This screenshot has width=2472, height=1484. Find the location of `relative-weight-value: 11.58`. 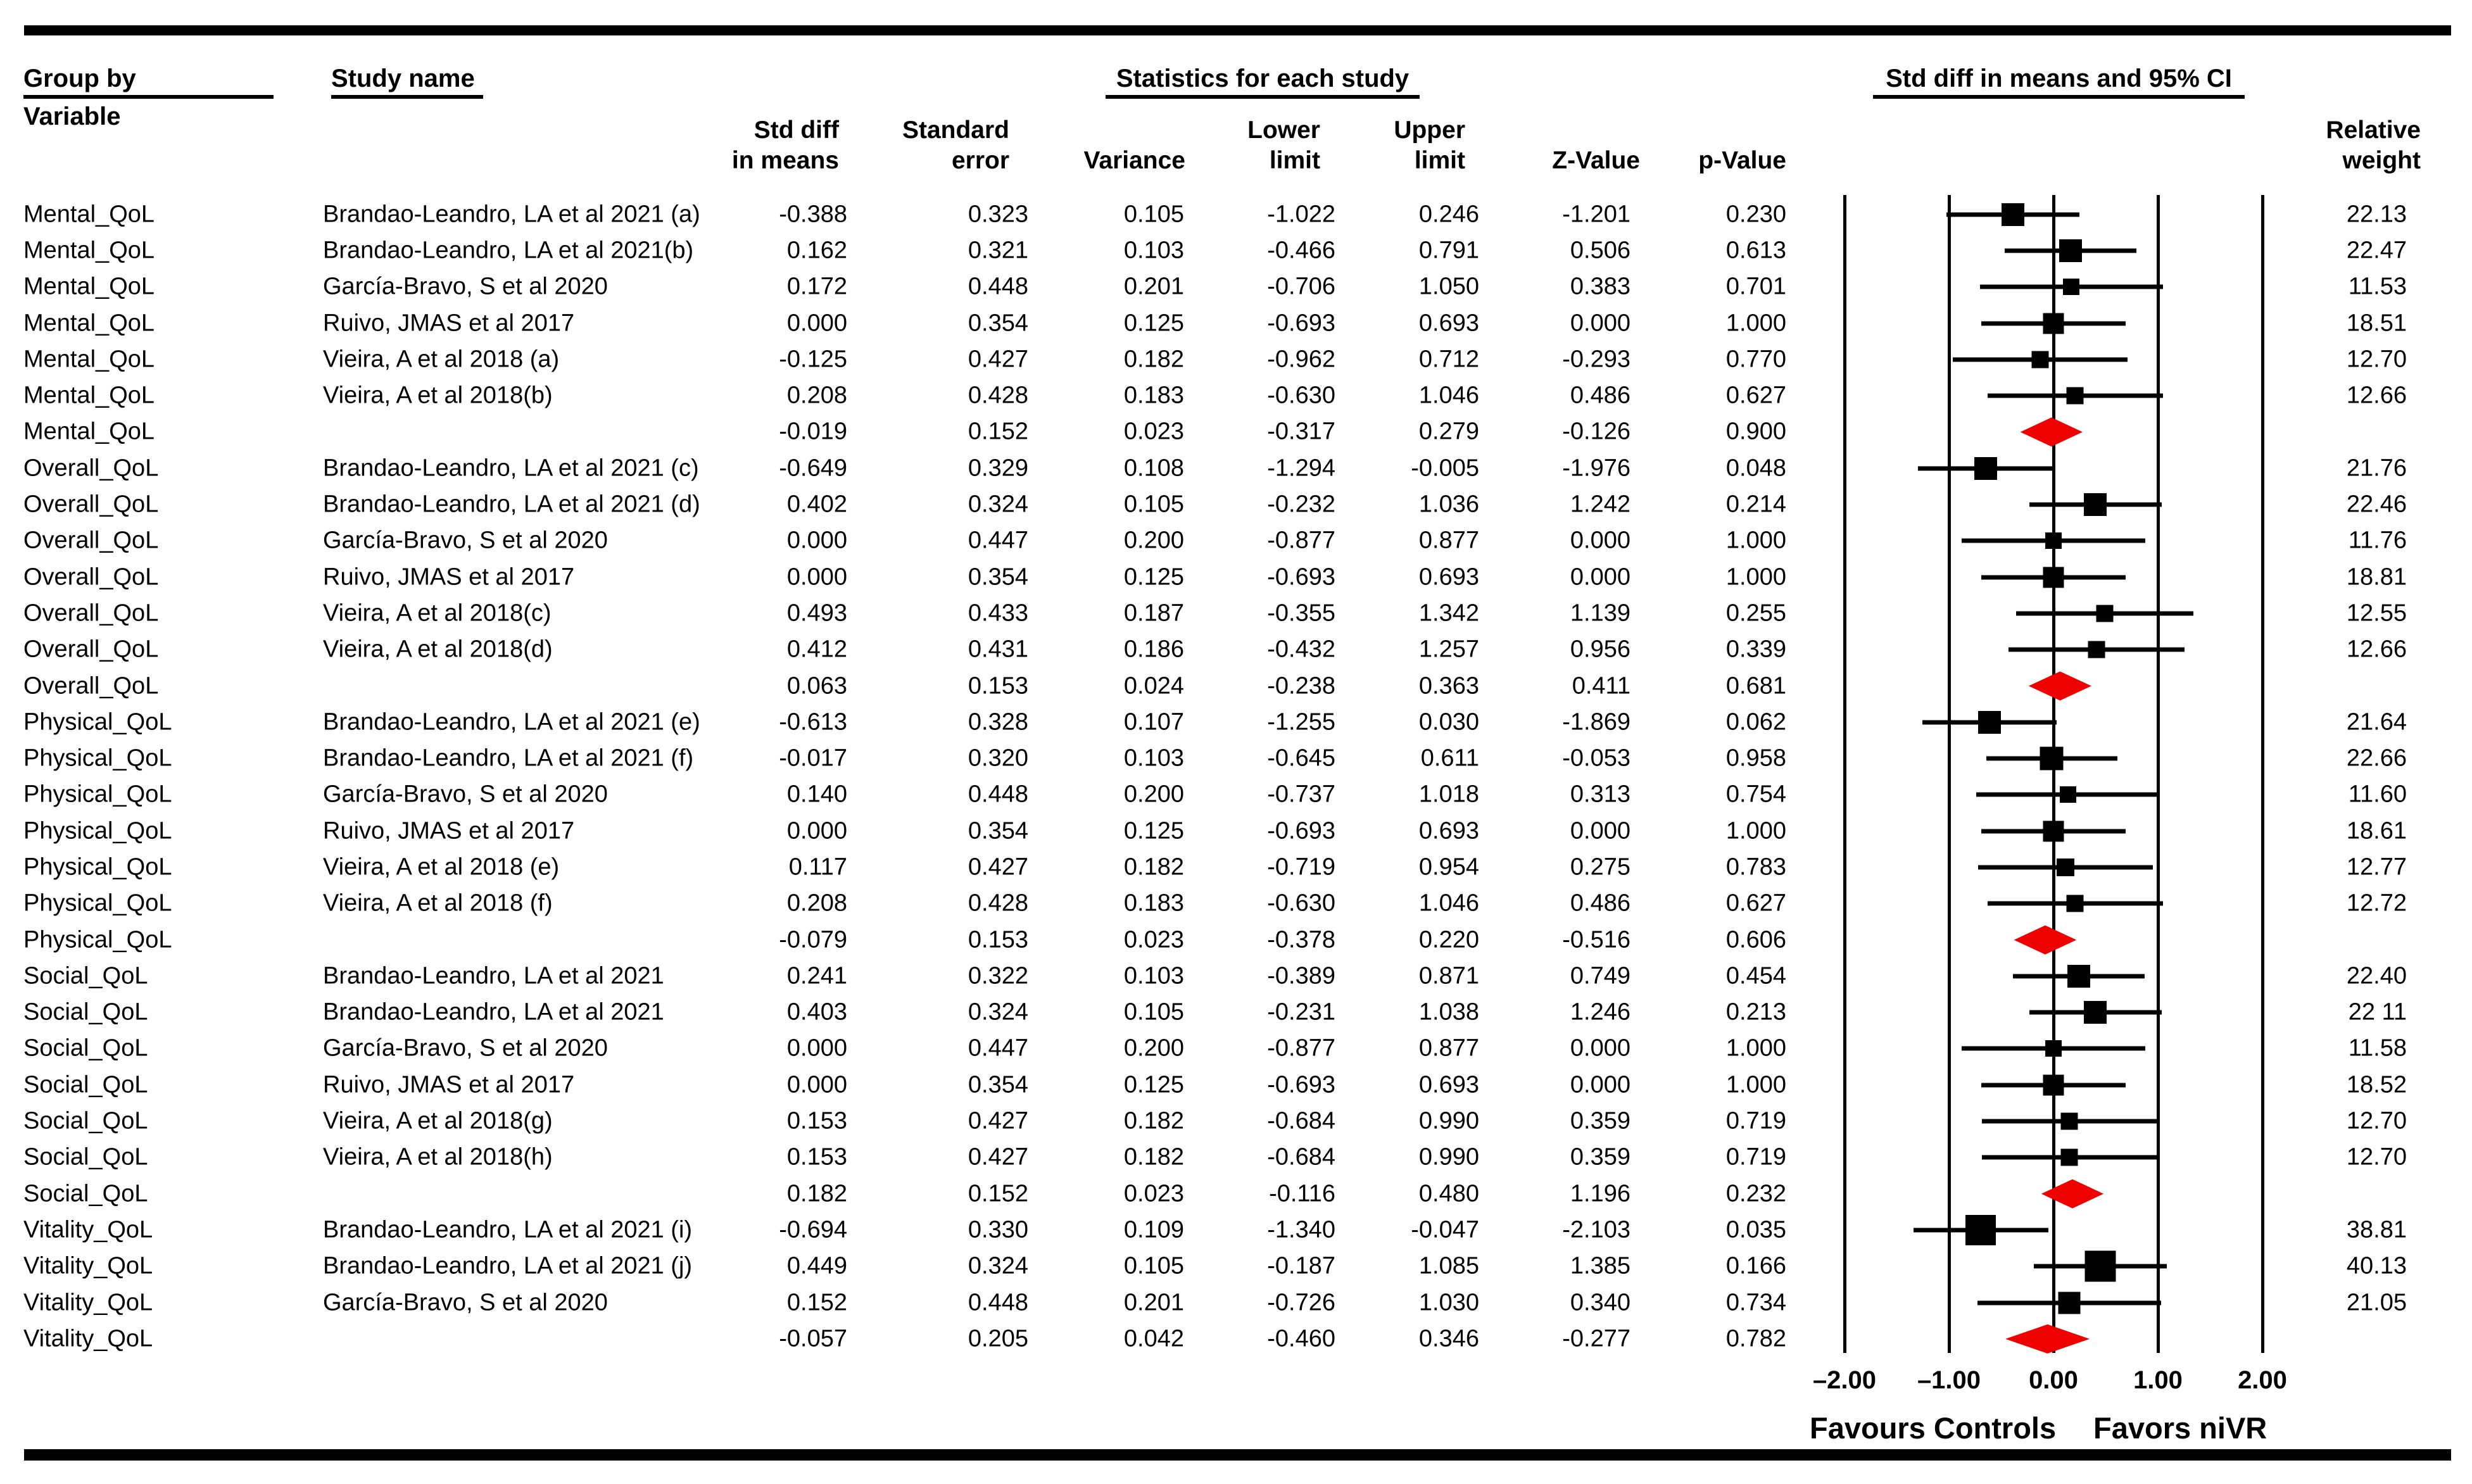

relative-weight-value: 11.58 is located at coordinates (2377, 1048).